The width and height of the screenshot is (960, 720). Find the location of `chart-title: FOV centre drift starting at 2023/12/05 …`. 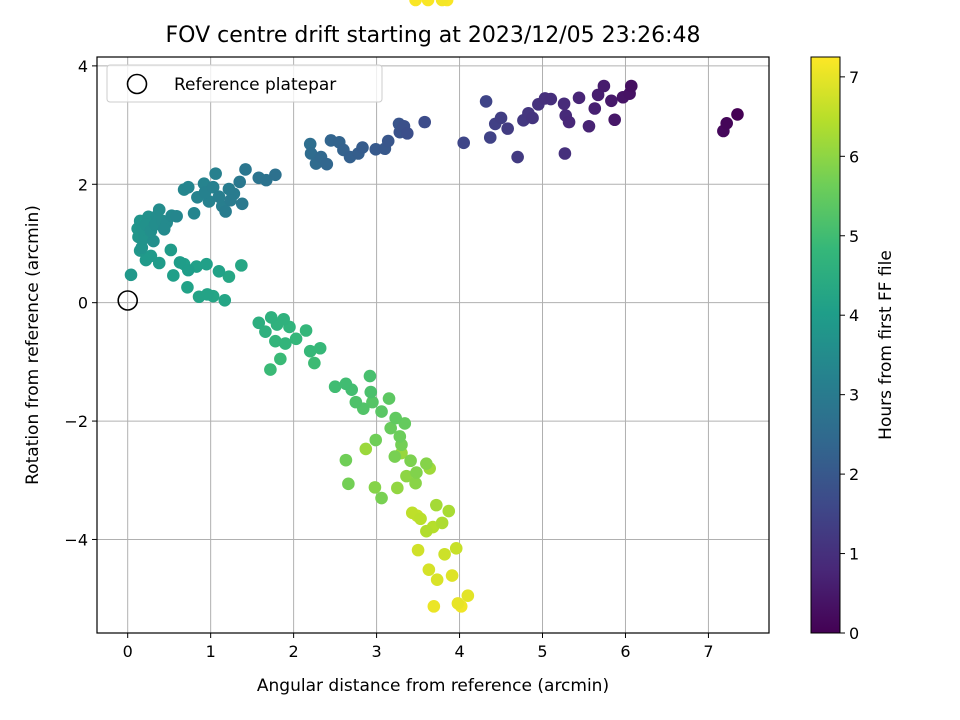

chart-title: FOV centre drift starting at 2023/12/05 … is located at coordinates (433, 35).